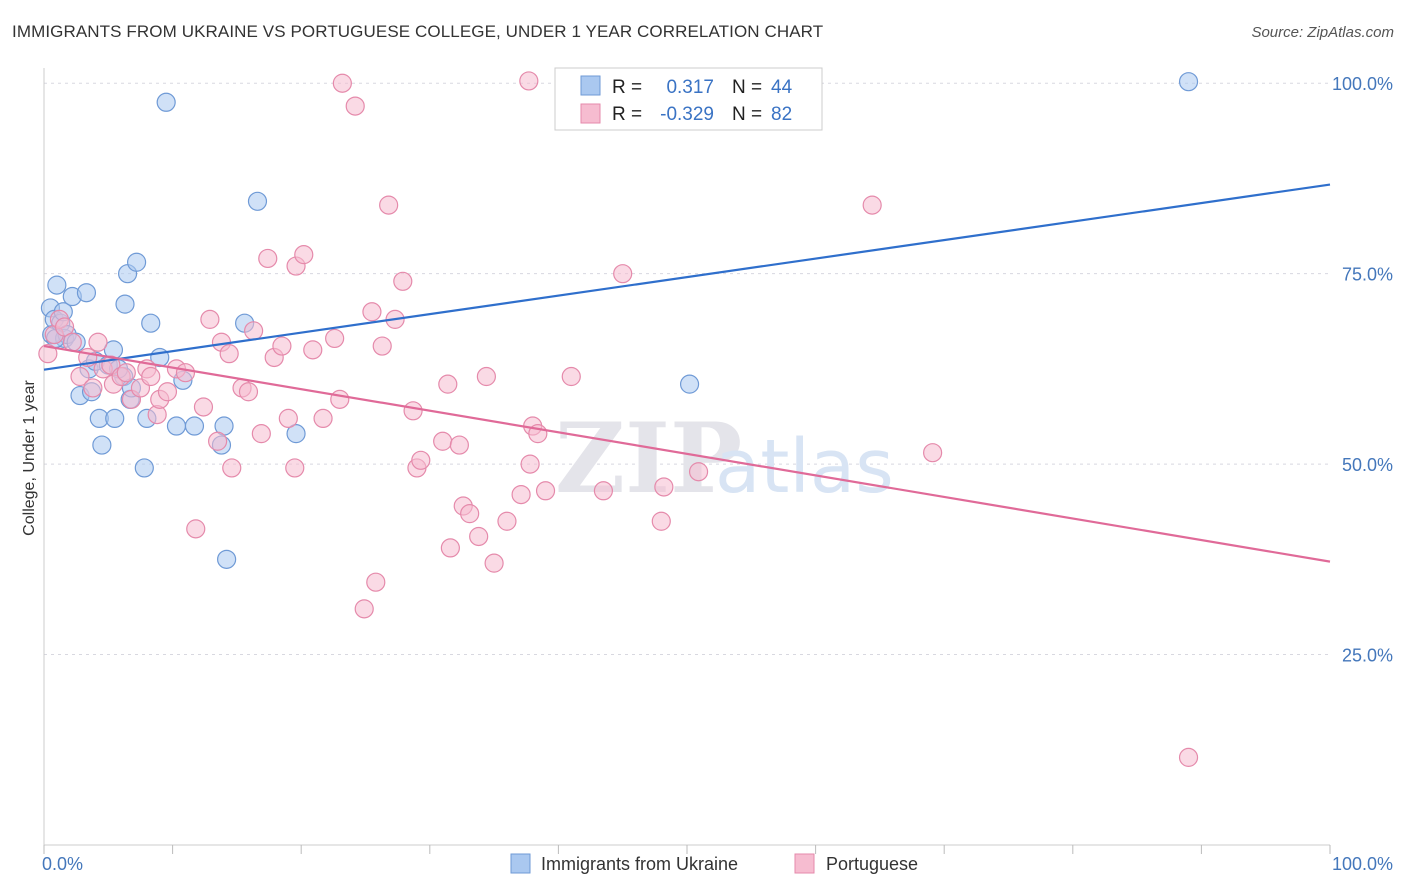  What do you see at coordinates (688, 99) in the screenshot?
I see `legend-box: R = 0.317 N = 44 R = -0.329 N = 82` at bounding box center [688, 99].